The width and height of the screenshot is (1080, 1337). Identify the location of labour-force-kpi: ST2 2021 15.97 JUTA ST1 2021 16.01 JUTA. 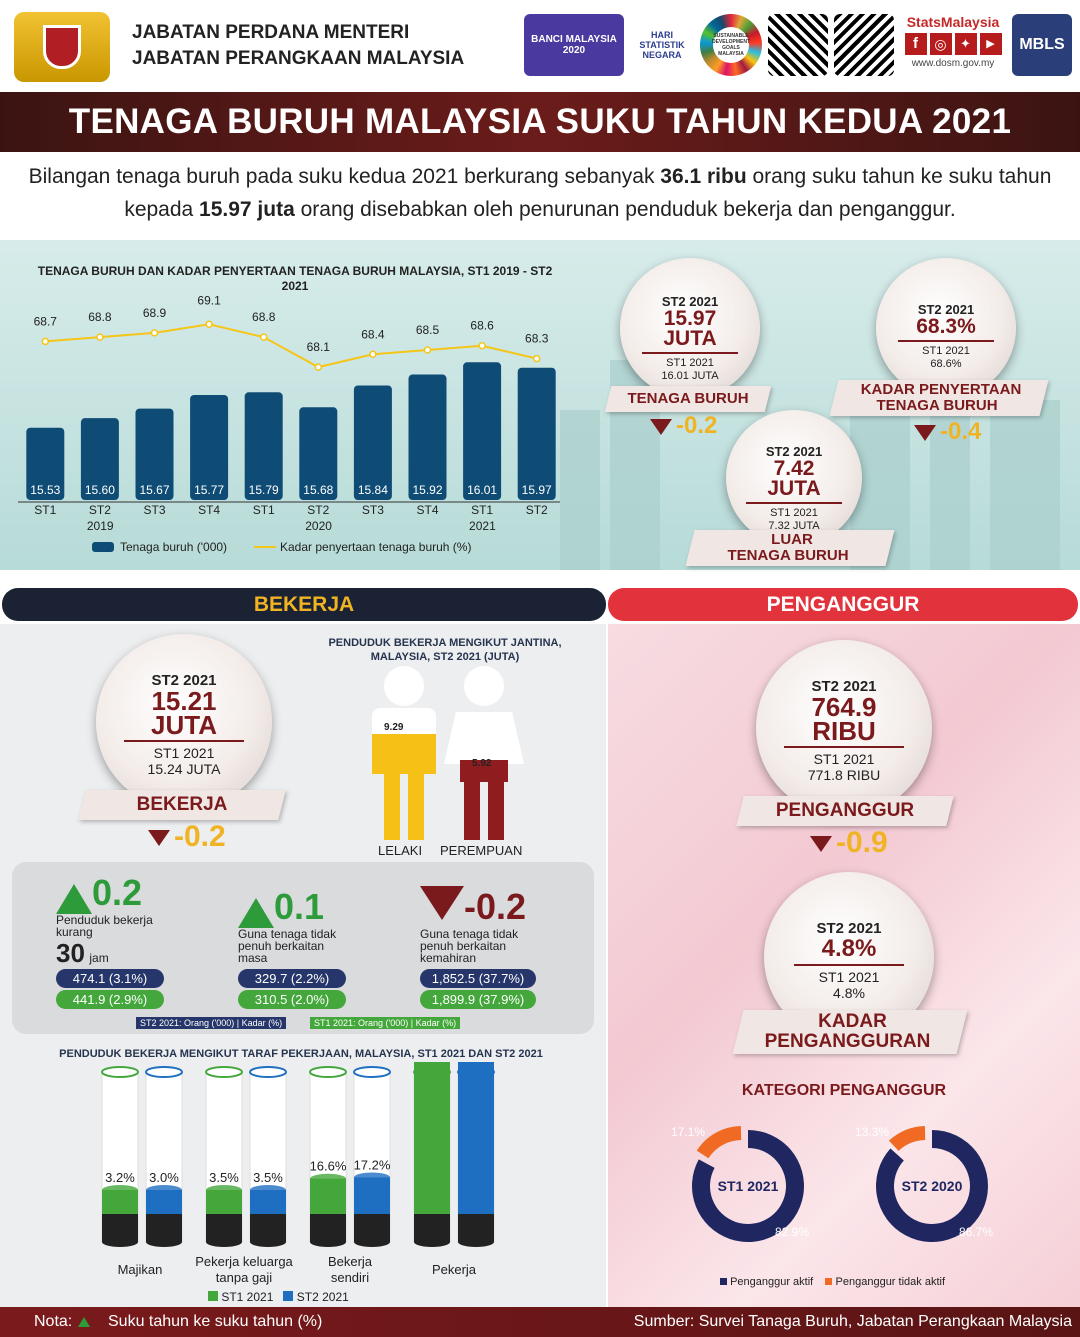
(690, 328).